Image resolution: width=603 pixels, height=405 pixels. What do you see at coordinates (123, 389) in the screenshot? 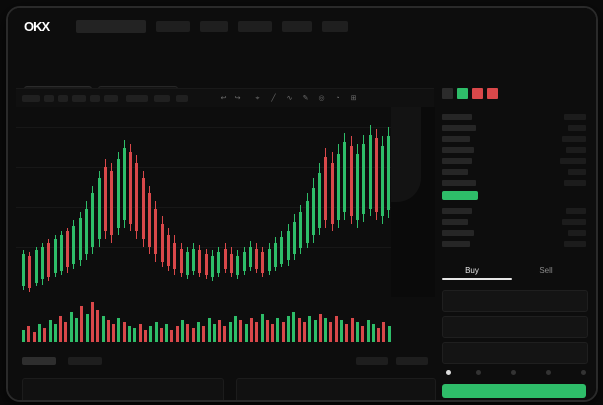
I see `footer-panel-left` at bounding box center [123, 389].